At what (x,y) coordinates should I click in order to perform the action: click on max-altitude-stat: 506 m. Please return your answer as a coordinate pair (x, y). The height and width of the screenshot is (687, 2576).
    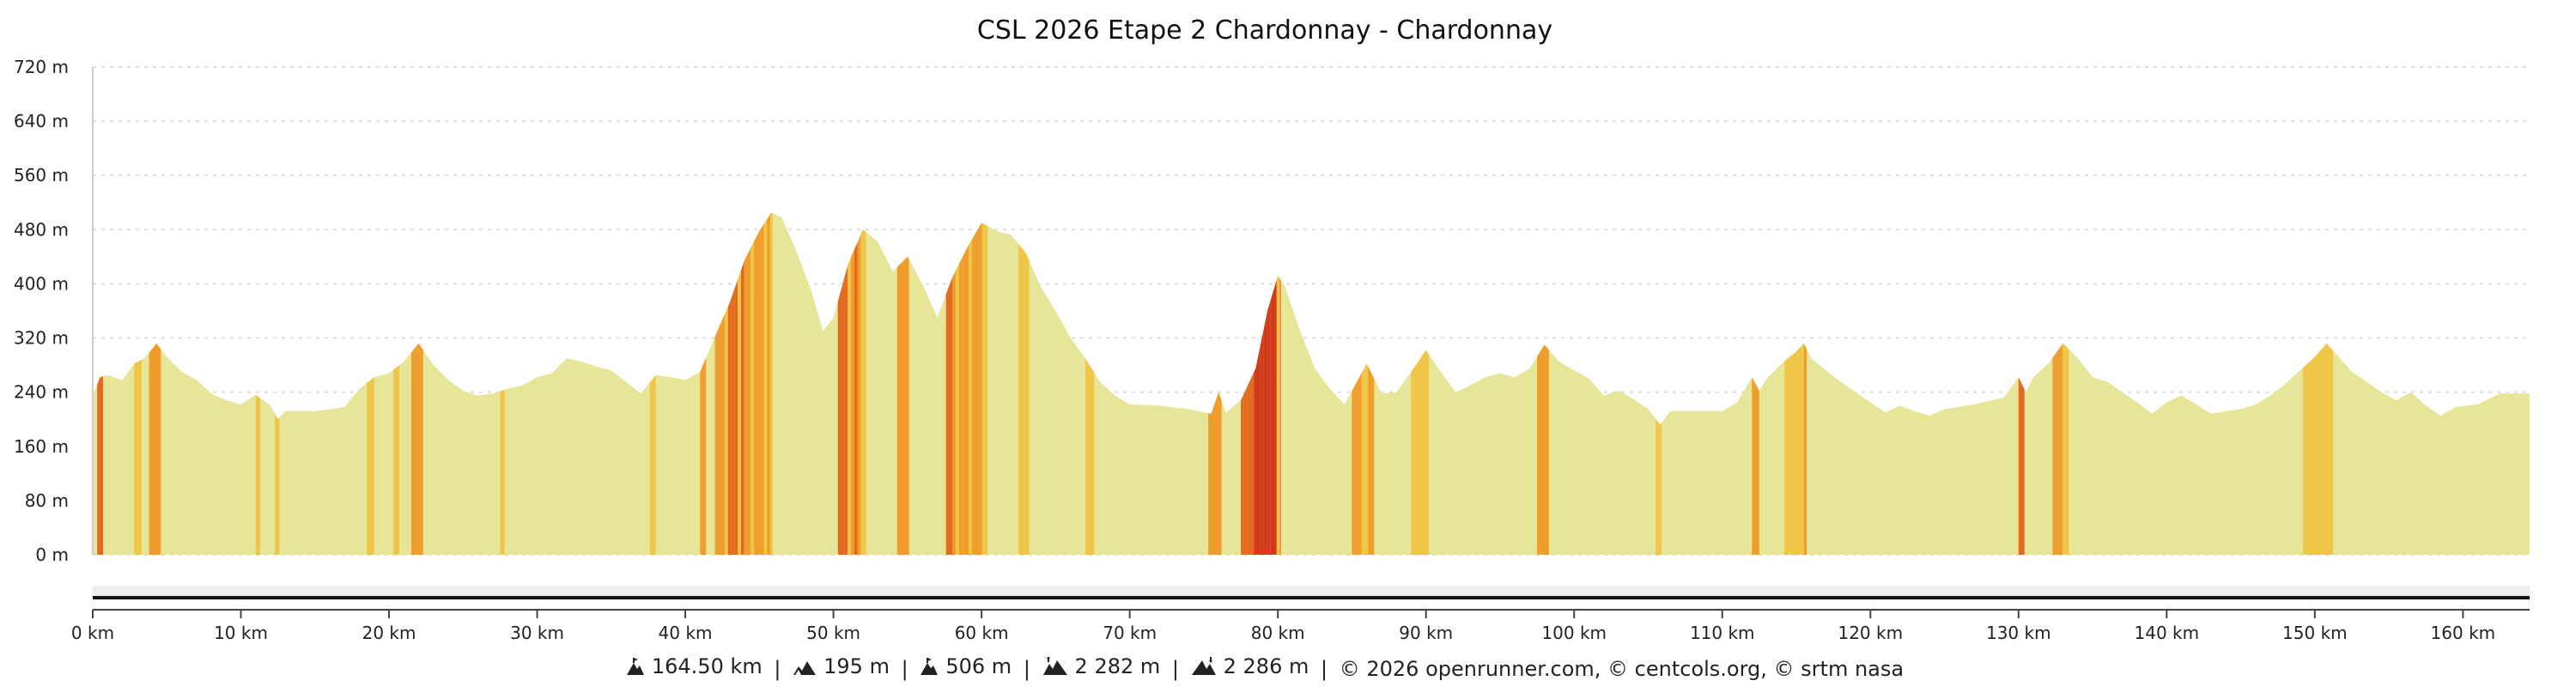
    Looking at the image, I should click on (966, 666).